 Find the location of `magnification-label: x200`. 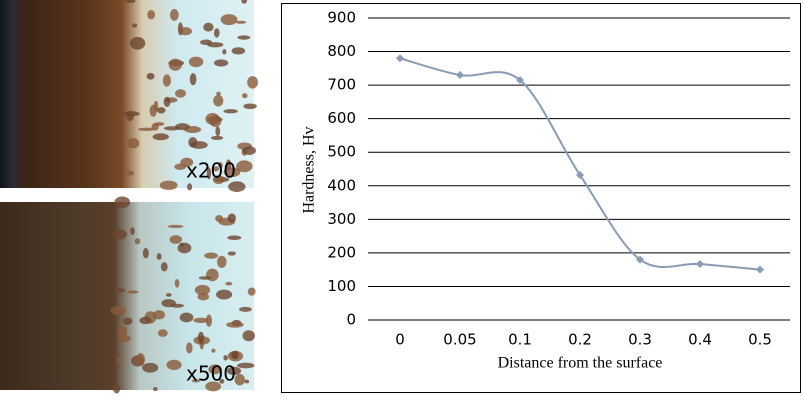

magnification-label: x200 is located at coordinates (211, 171).